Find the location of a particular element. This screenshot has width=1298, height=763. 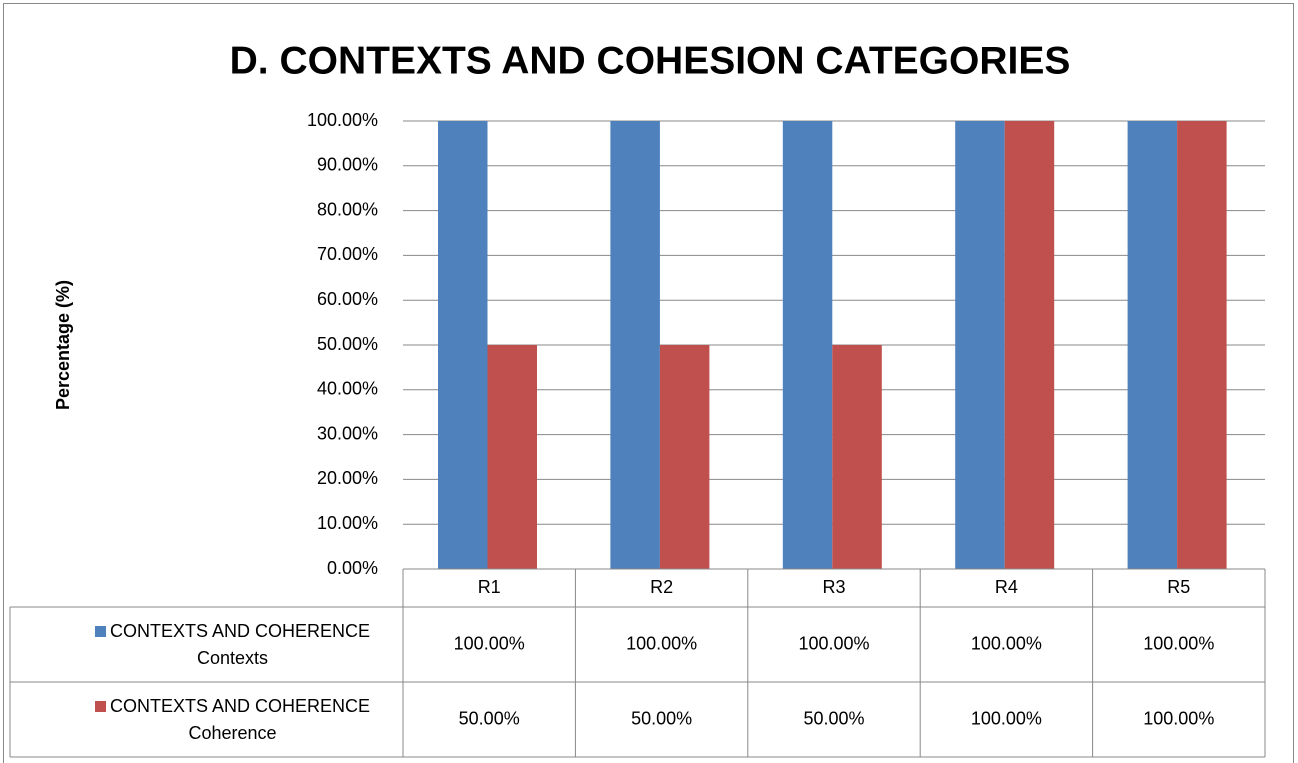

legend-label: CONTEXTS AND COHERENCE Contexts is located at coordinates (240, 644).